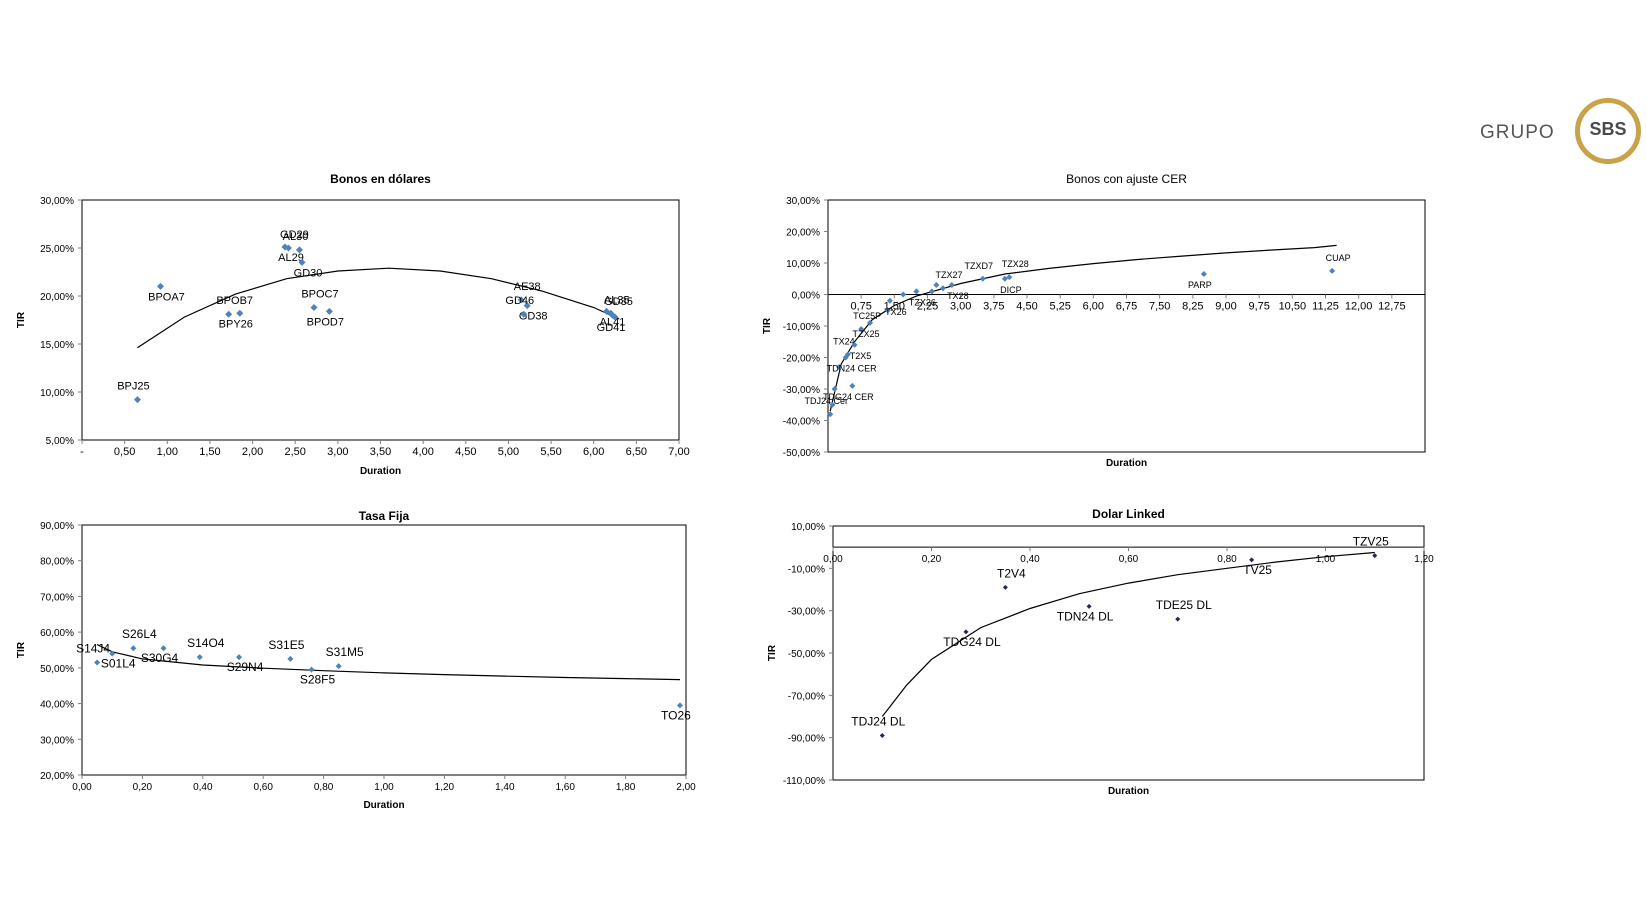  Describe the element at coordinates (422, 452) in the screenshot. I see `dolares-x-tick-label: 4,00` at that location.